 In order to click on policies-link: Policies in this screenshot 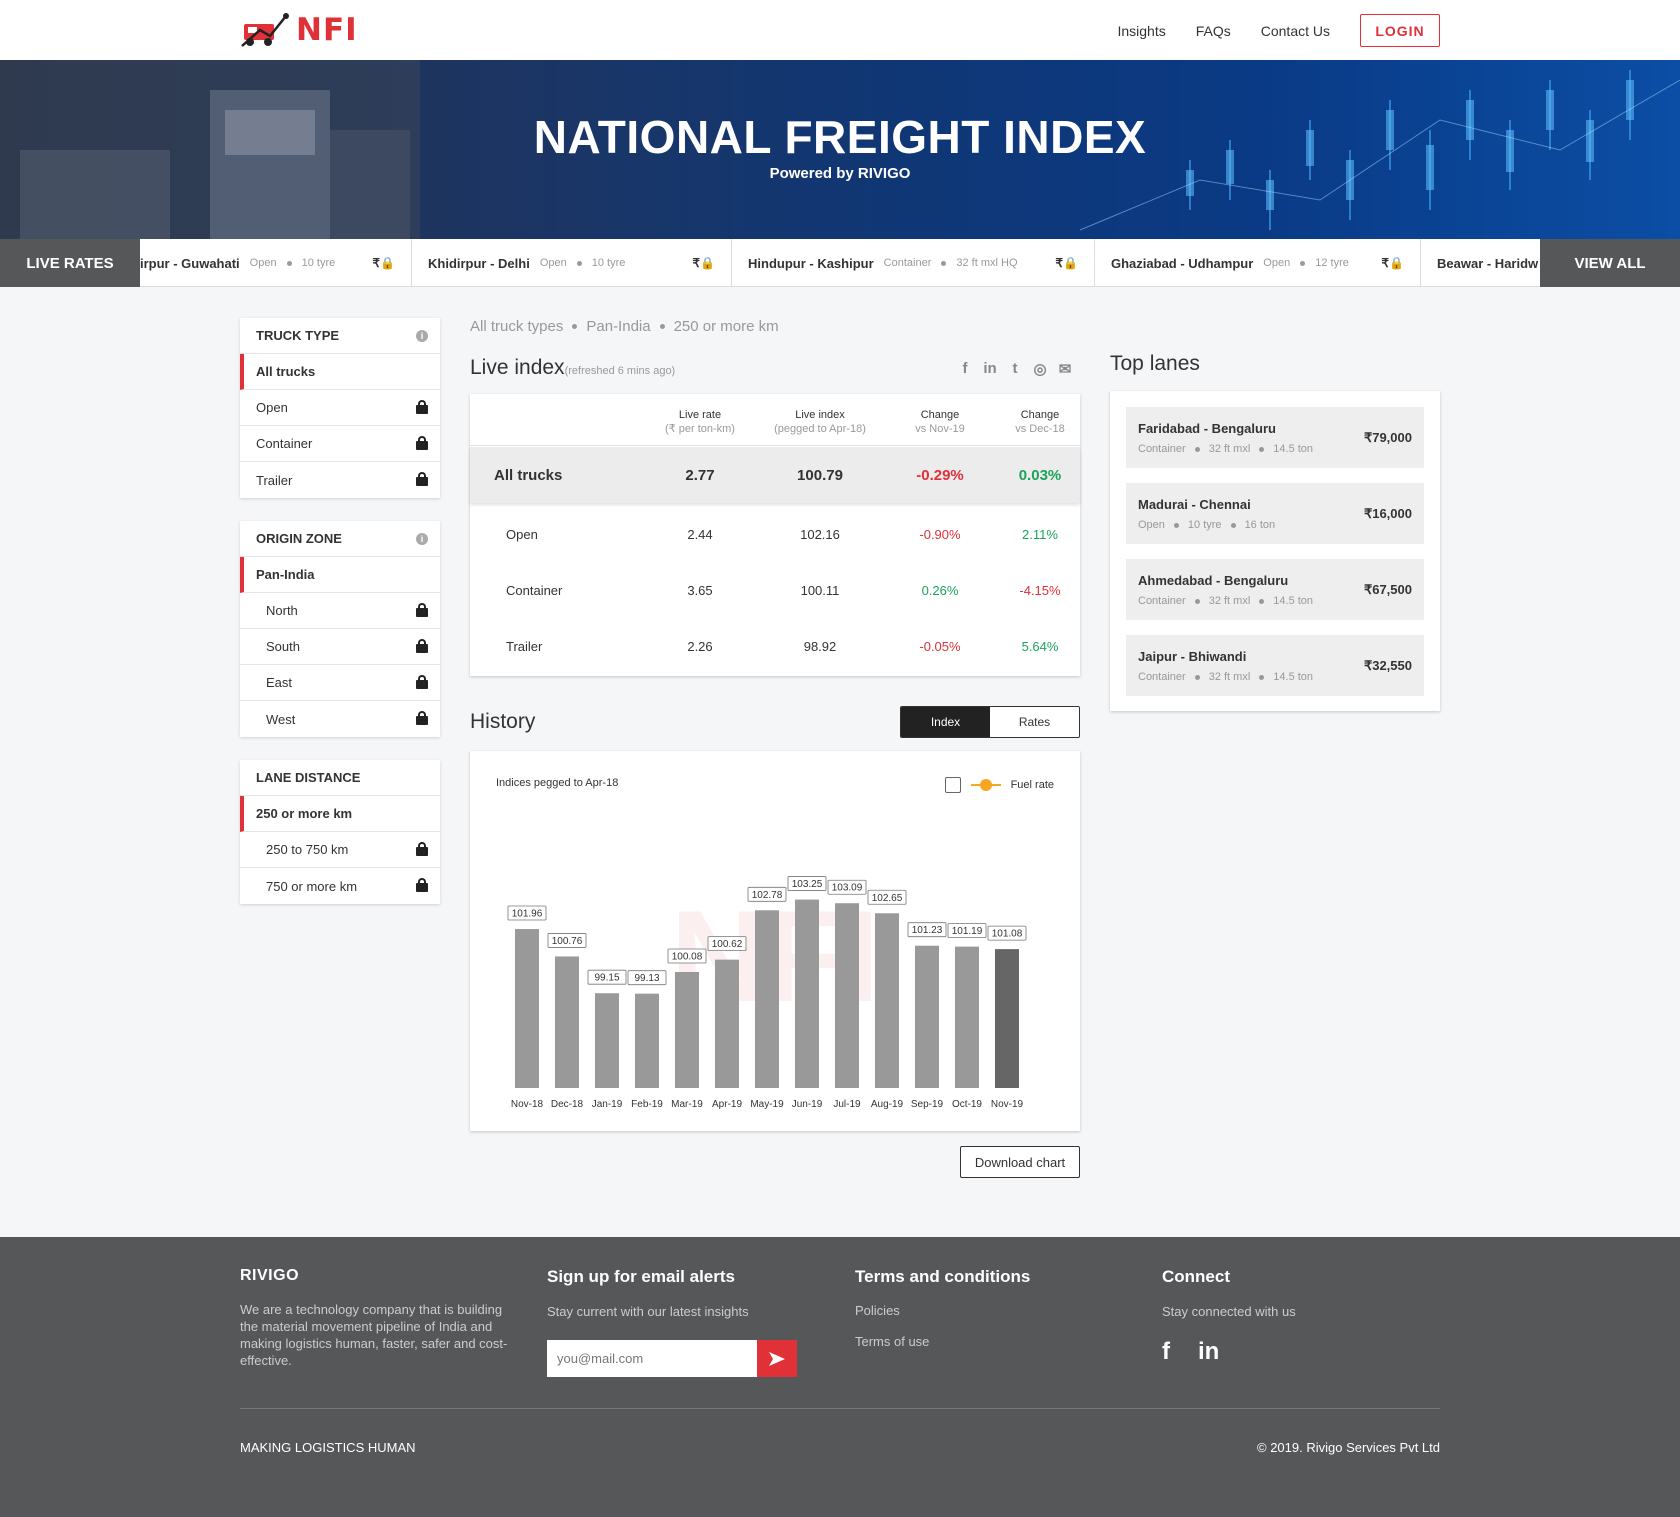, I will do `click(877, 1310)`.